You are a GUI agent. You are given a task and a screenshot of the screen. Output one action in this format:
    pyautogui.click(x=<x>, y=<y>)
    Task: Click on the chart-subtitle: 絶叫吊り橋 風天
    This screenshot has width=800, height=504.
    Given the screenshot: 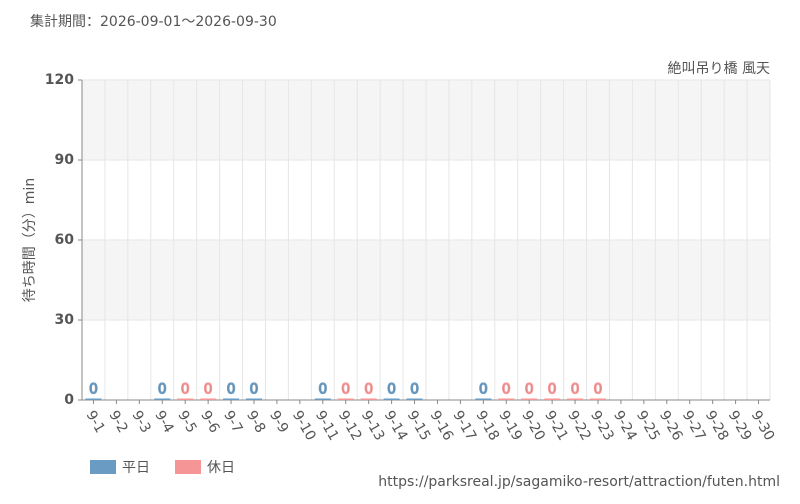 What is the action you would take?
    pyautogui.click(x=719, y=69)
    